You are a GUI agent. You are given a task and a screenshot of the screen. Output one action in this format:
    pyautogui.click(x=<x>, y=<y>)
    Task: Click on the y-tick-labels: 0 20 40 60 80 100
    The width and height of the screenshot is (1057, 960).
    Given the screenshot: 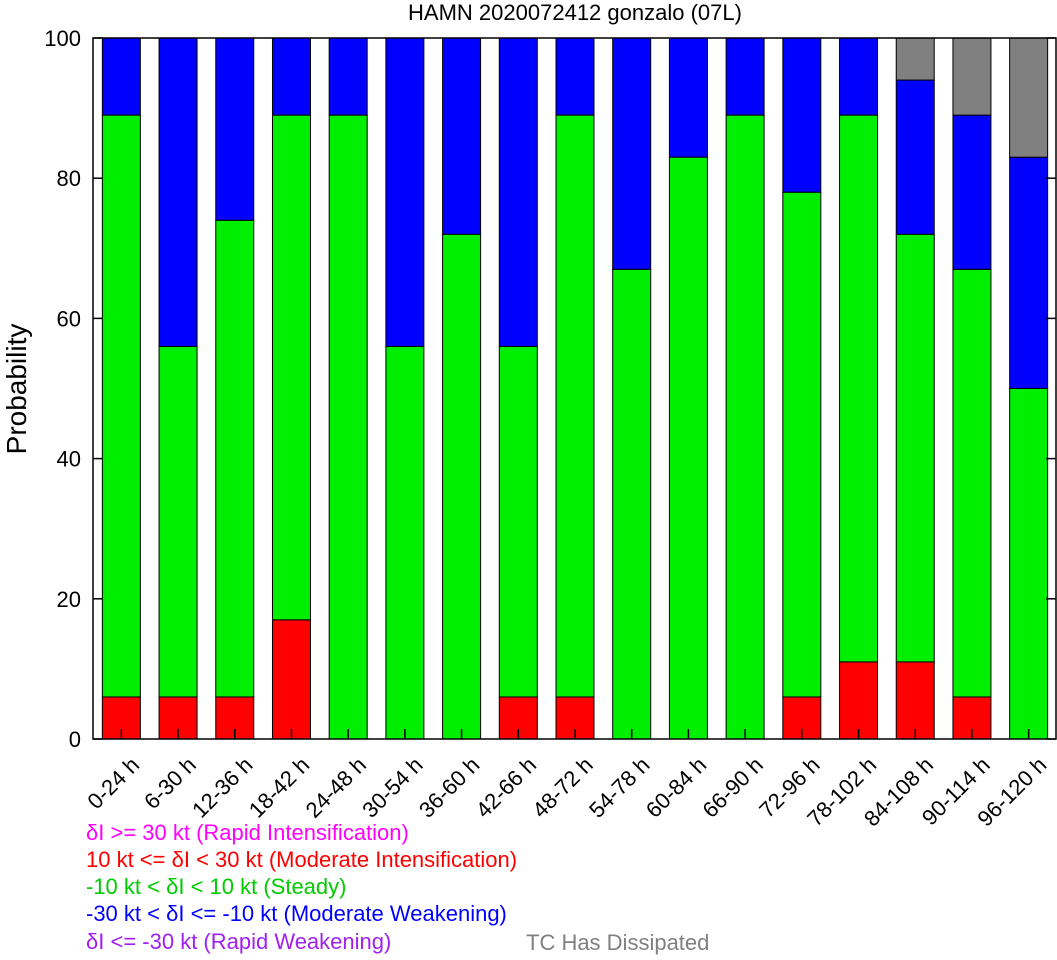 What is the action you would take?
    pyautogui.click(x=62, y=389)
    